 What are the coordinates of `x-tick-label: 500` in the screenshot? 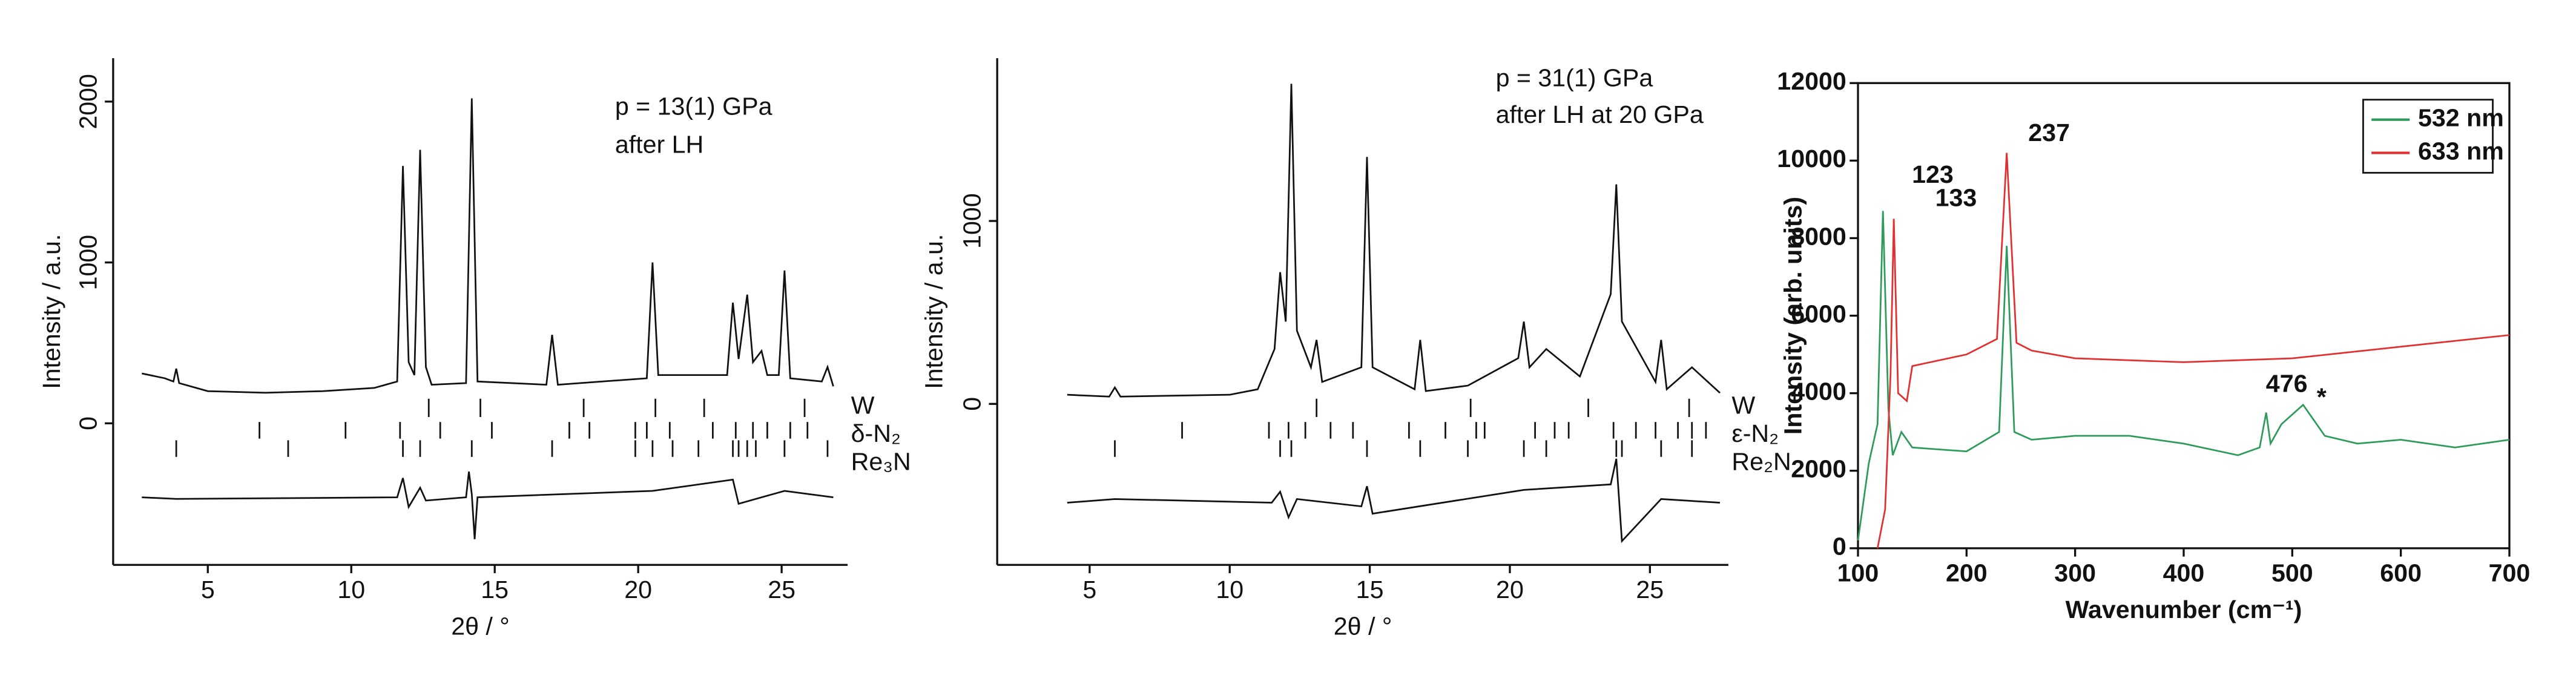 It's located at (2292, 573).